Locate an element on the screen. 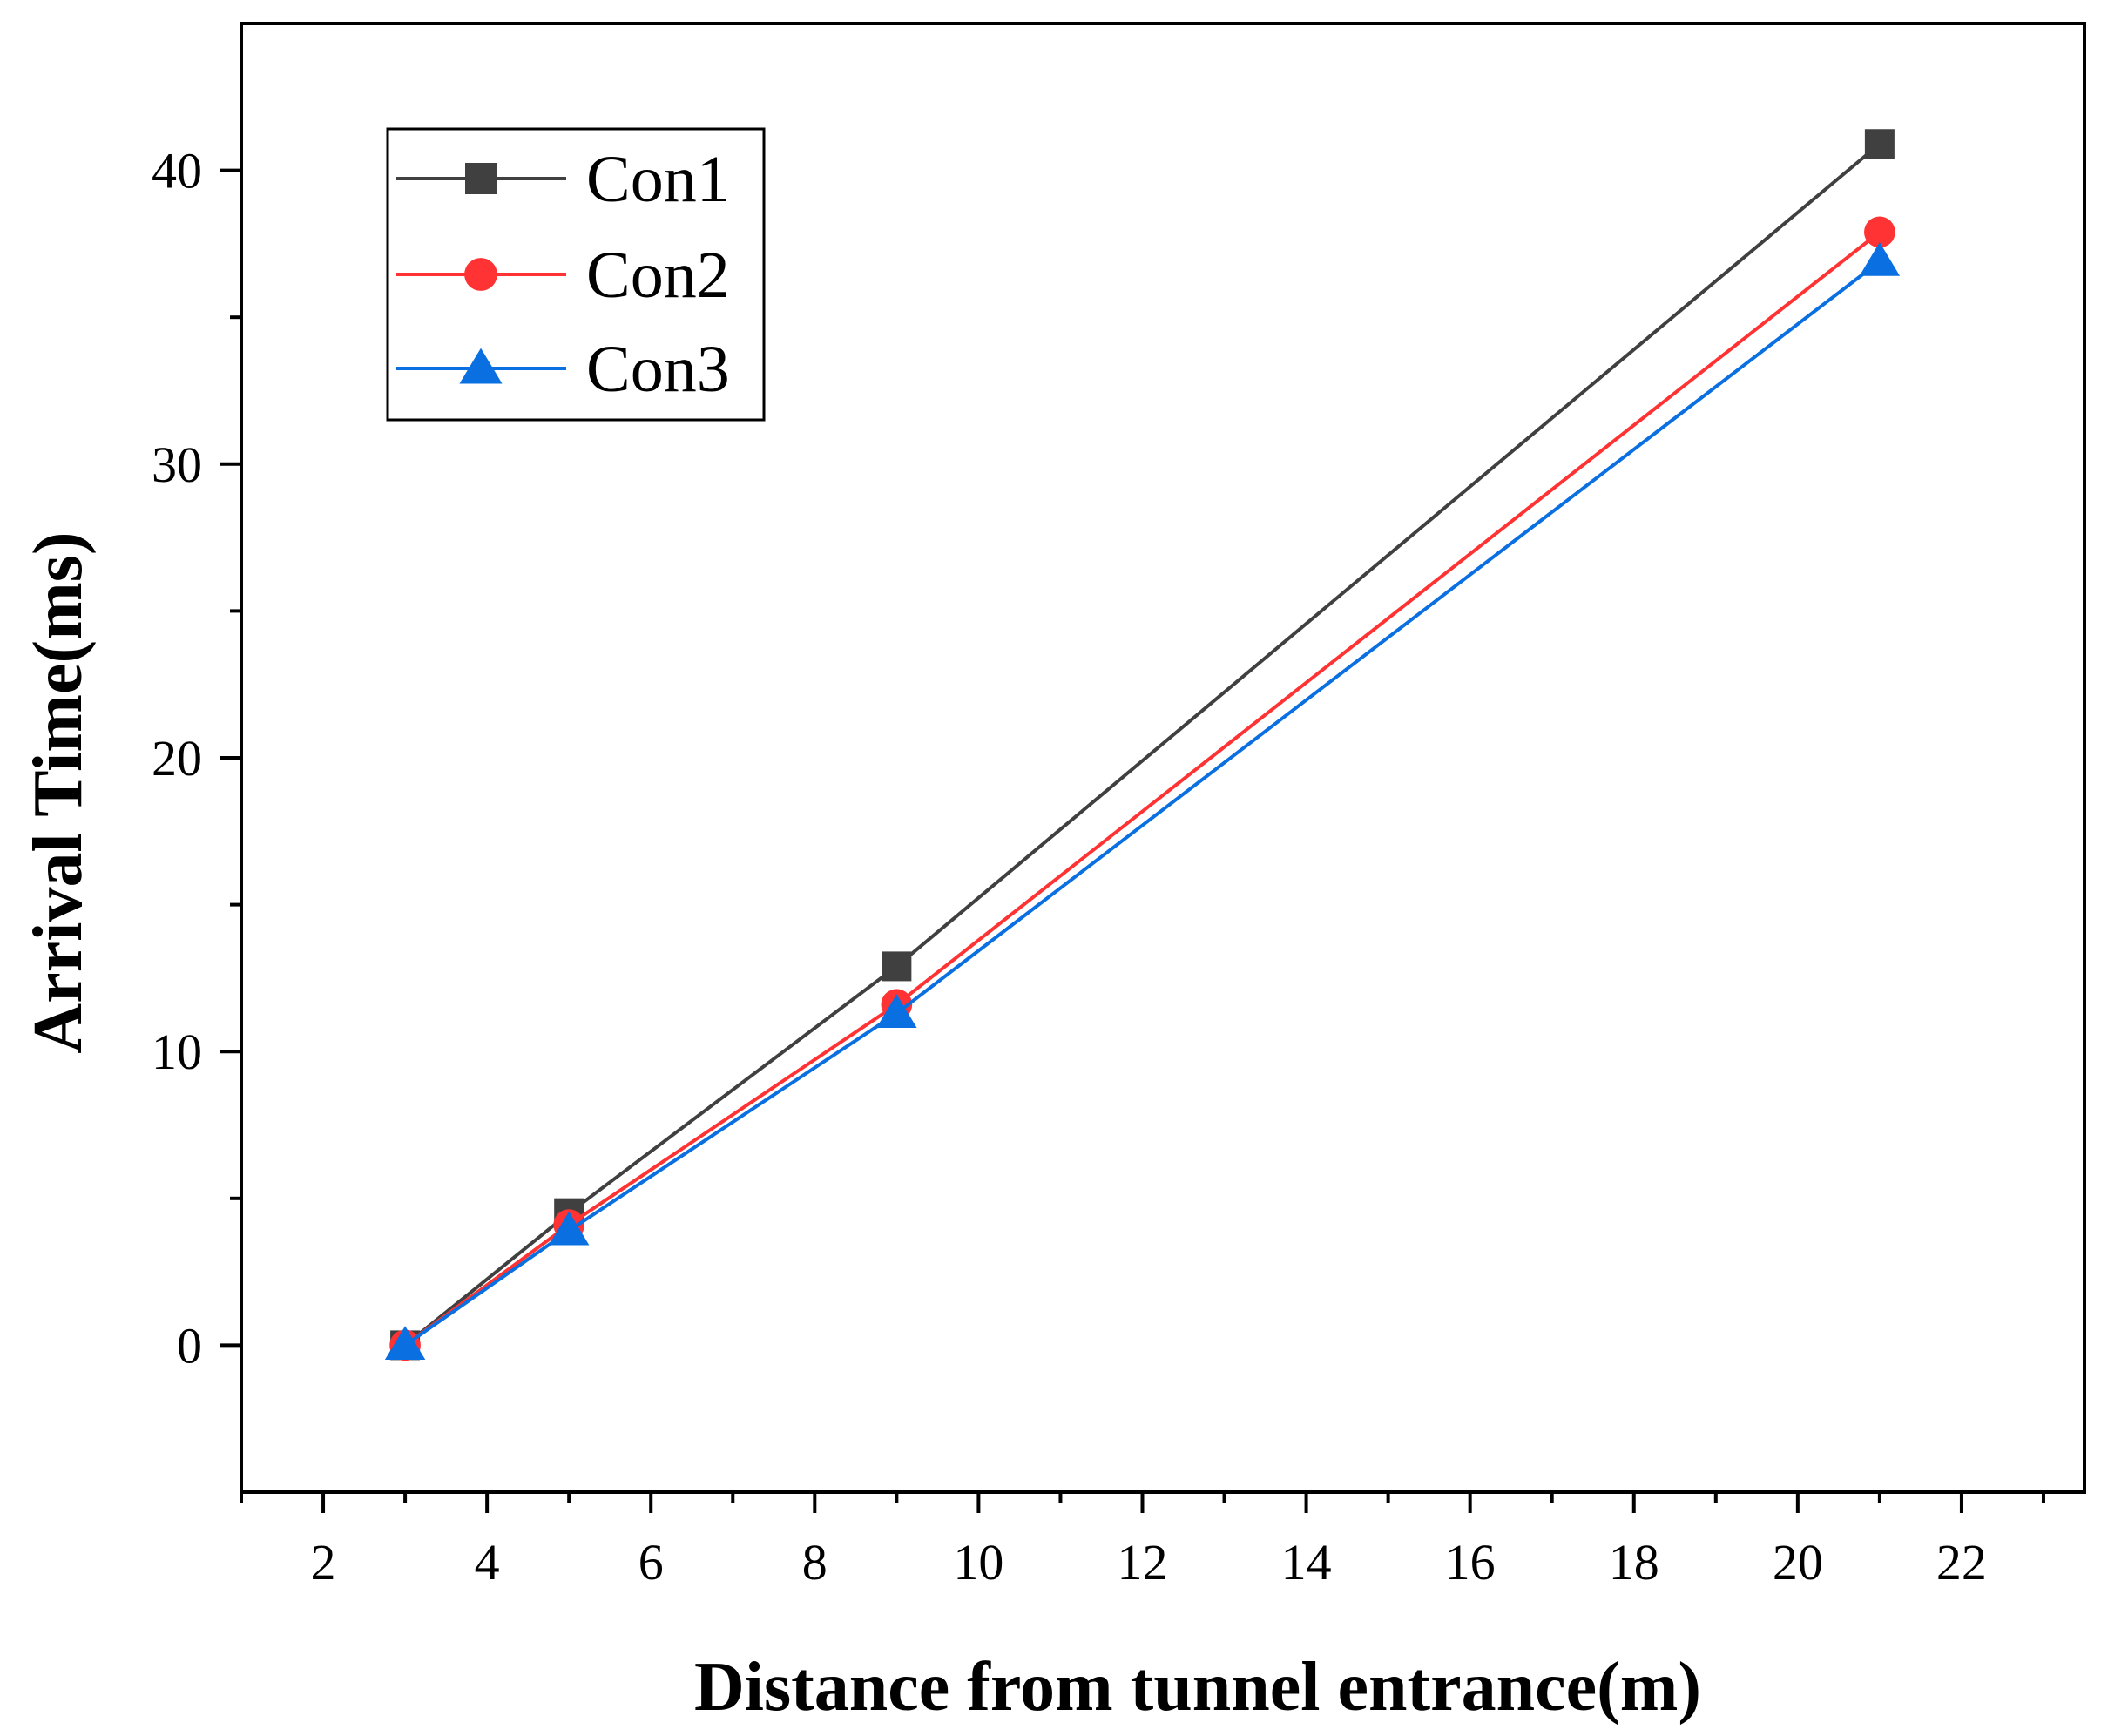 The image size is (2101, 1736). x-tick-label: 10 is located at coordinates (978, 1562).